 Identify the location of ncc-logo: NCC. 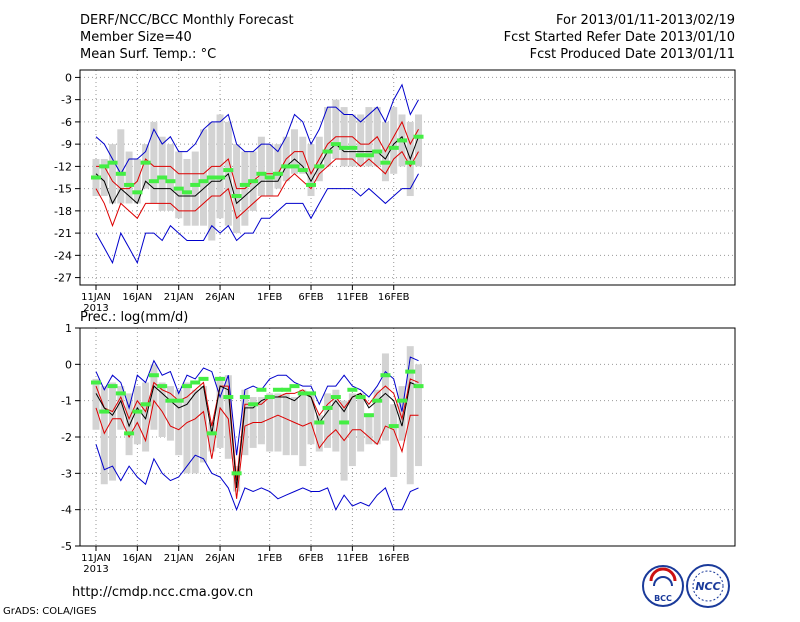
(708, 586).